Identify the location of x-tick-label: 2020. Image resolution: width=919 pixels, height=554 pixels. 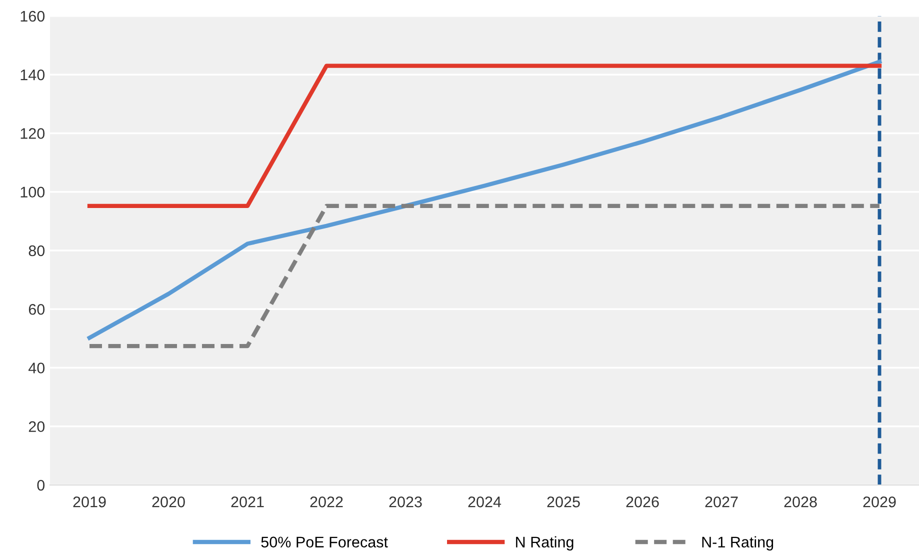
(168, 502).